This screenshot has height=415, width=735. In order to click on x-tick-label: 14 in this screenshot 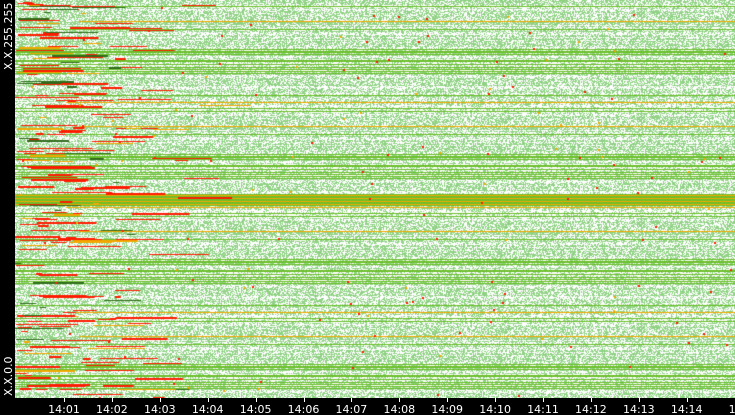, I will do `click(731, 409)`.